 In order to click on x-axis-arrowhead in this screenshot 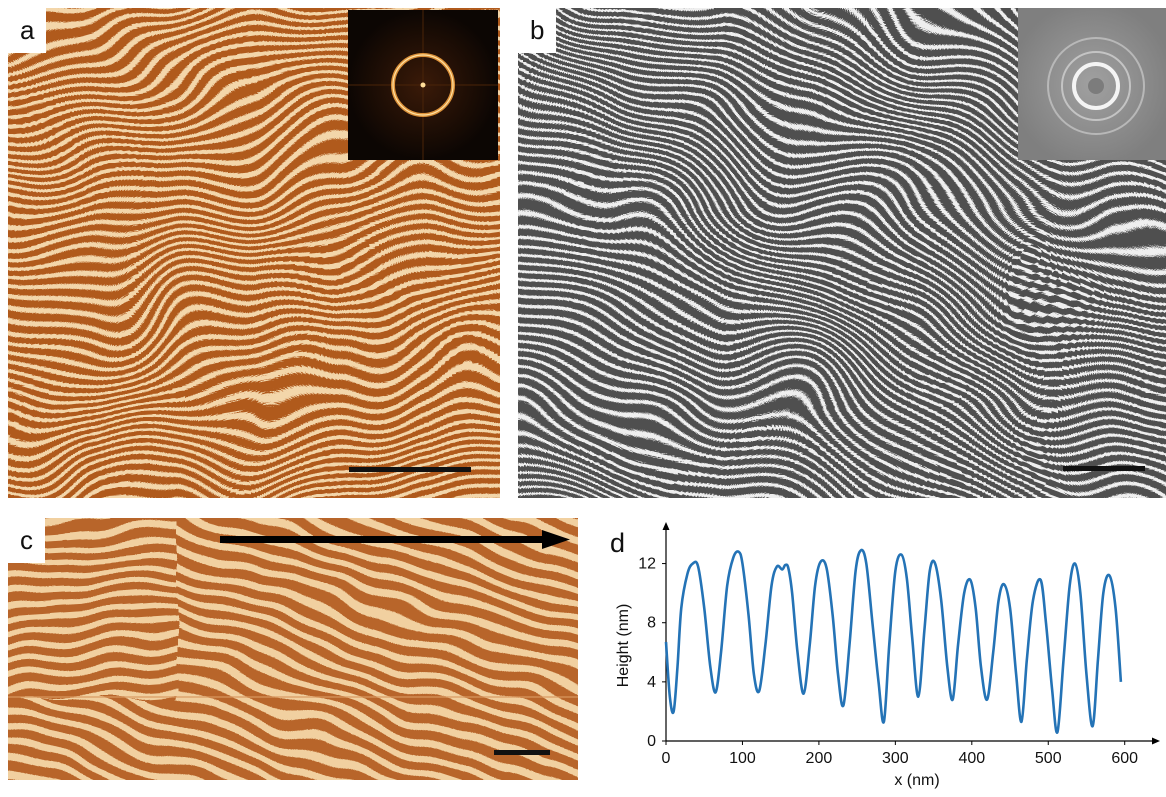, I will do `click(1156, 741)`.